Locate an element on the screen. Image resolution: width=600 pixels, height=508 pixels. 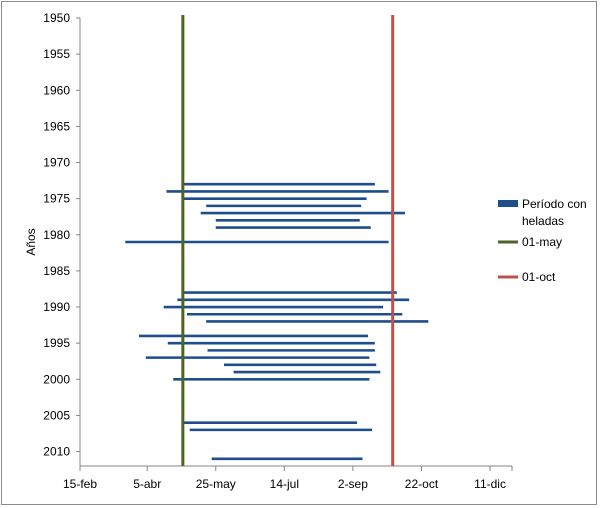
legend-swatch is located at coordinates (508, 203).